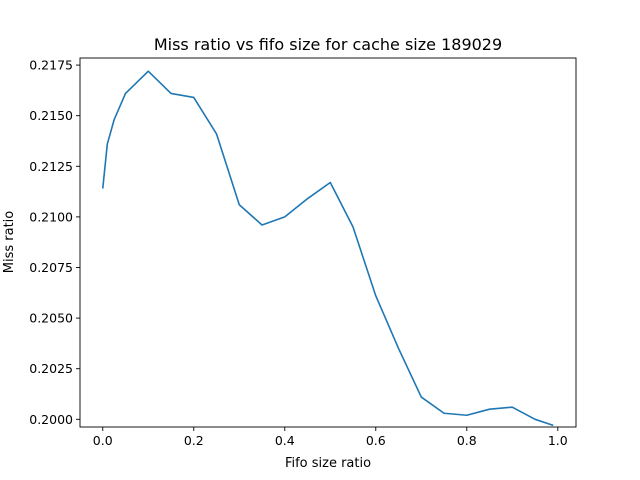 Image resolution: width=640 pixels, height=480 pixels. What do you see at coordinates (51, 318) in the screenshot?
I see `y-tick-label: 0.2050` at bounding box center [51, 318].